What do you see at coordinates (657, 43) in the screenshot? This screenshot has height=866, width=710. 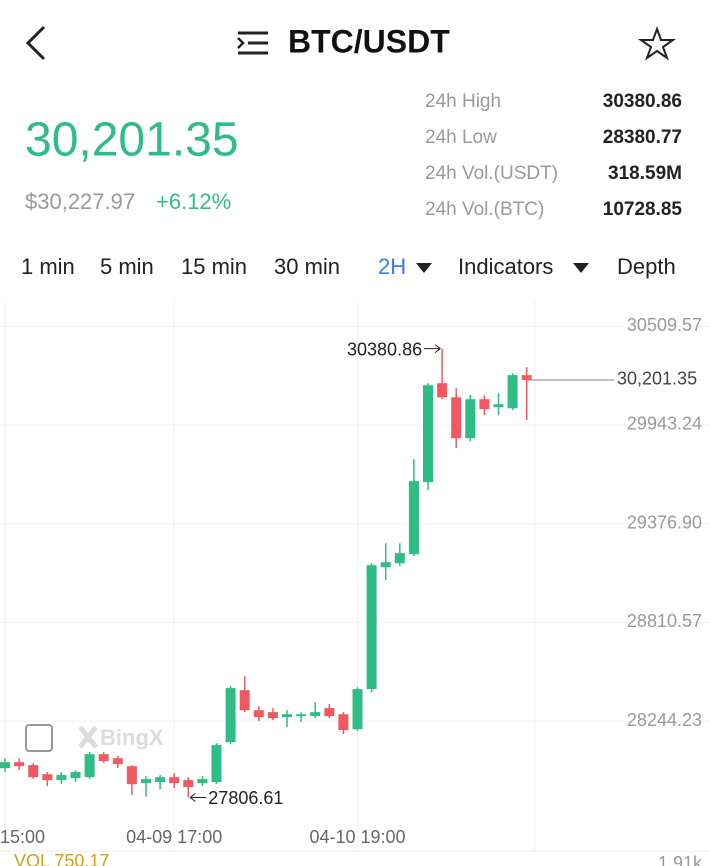 I see `favorite-star` at bounding box center [657, 43].